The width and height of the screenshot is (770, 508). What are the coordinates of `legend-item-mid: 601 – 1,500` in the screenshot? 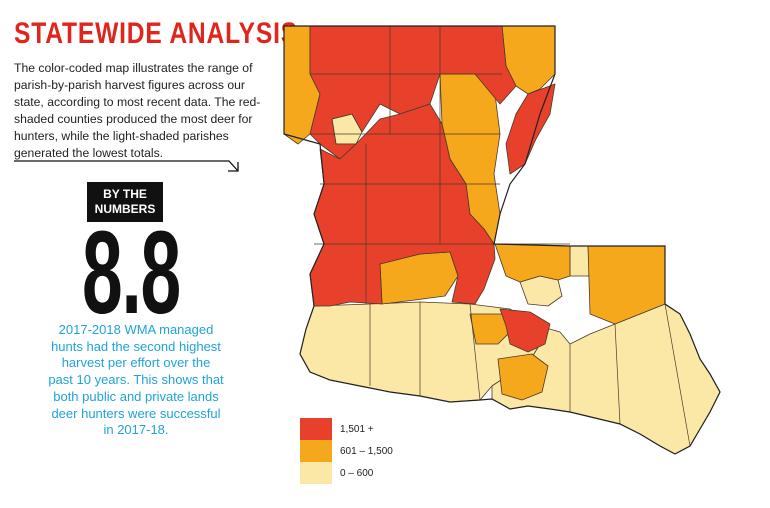 It's located at (346, 451).